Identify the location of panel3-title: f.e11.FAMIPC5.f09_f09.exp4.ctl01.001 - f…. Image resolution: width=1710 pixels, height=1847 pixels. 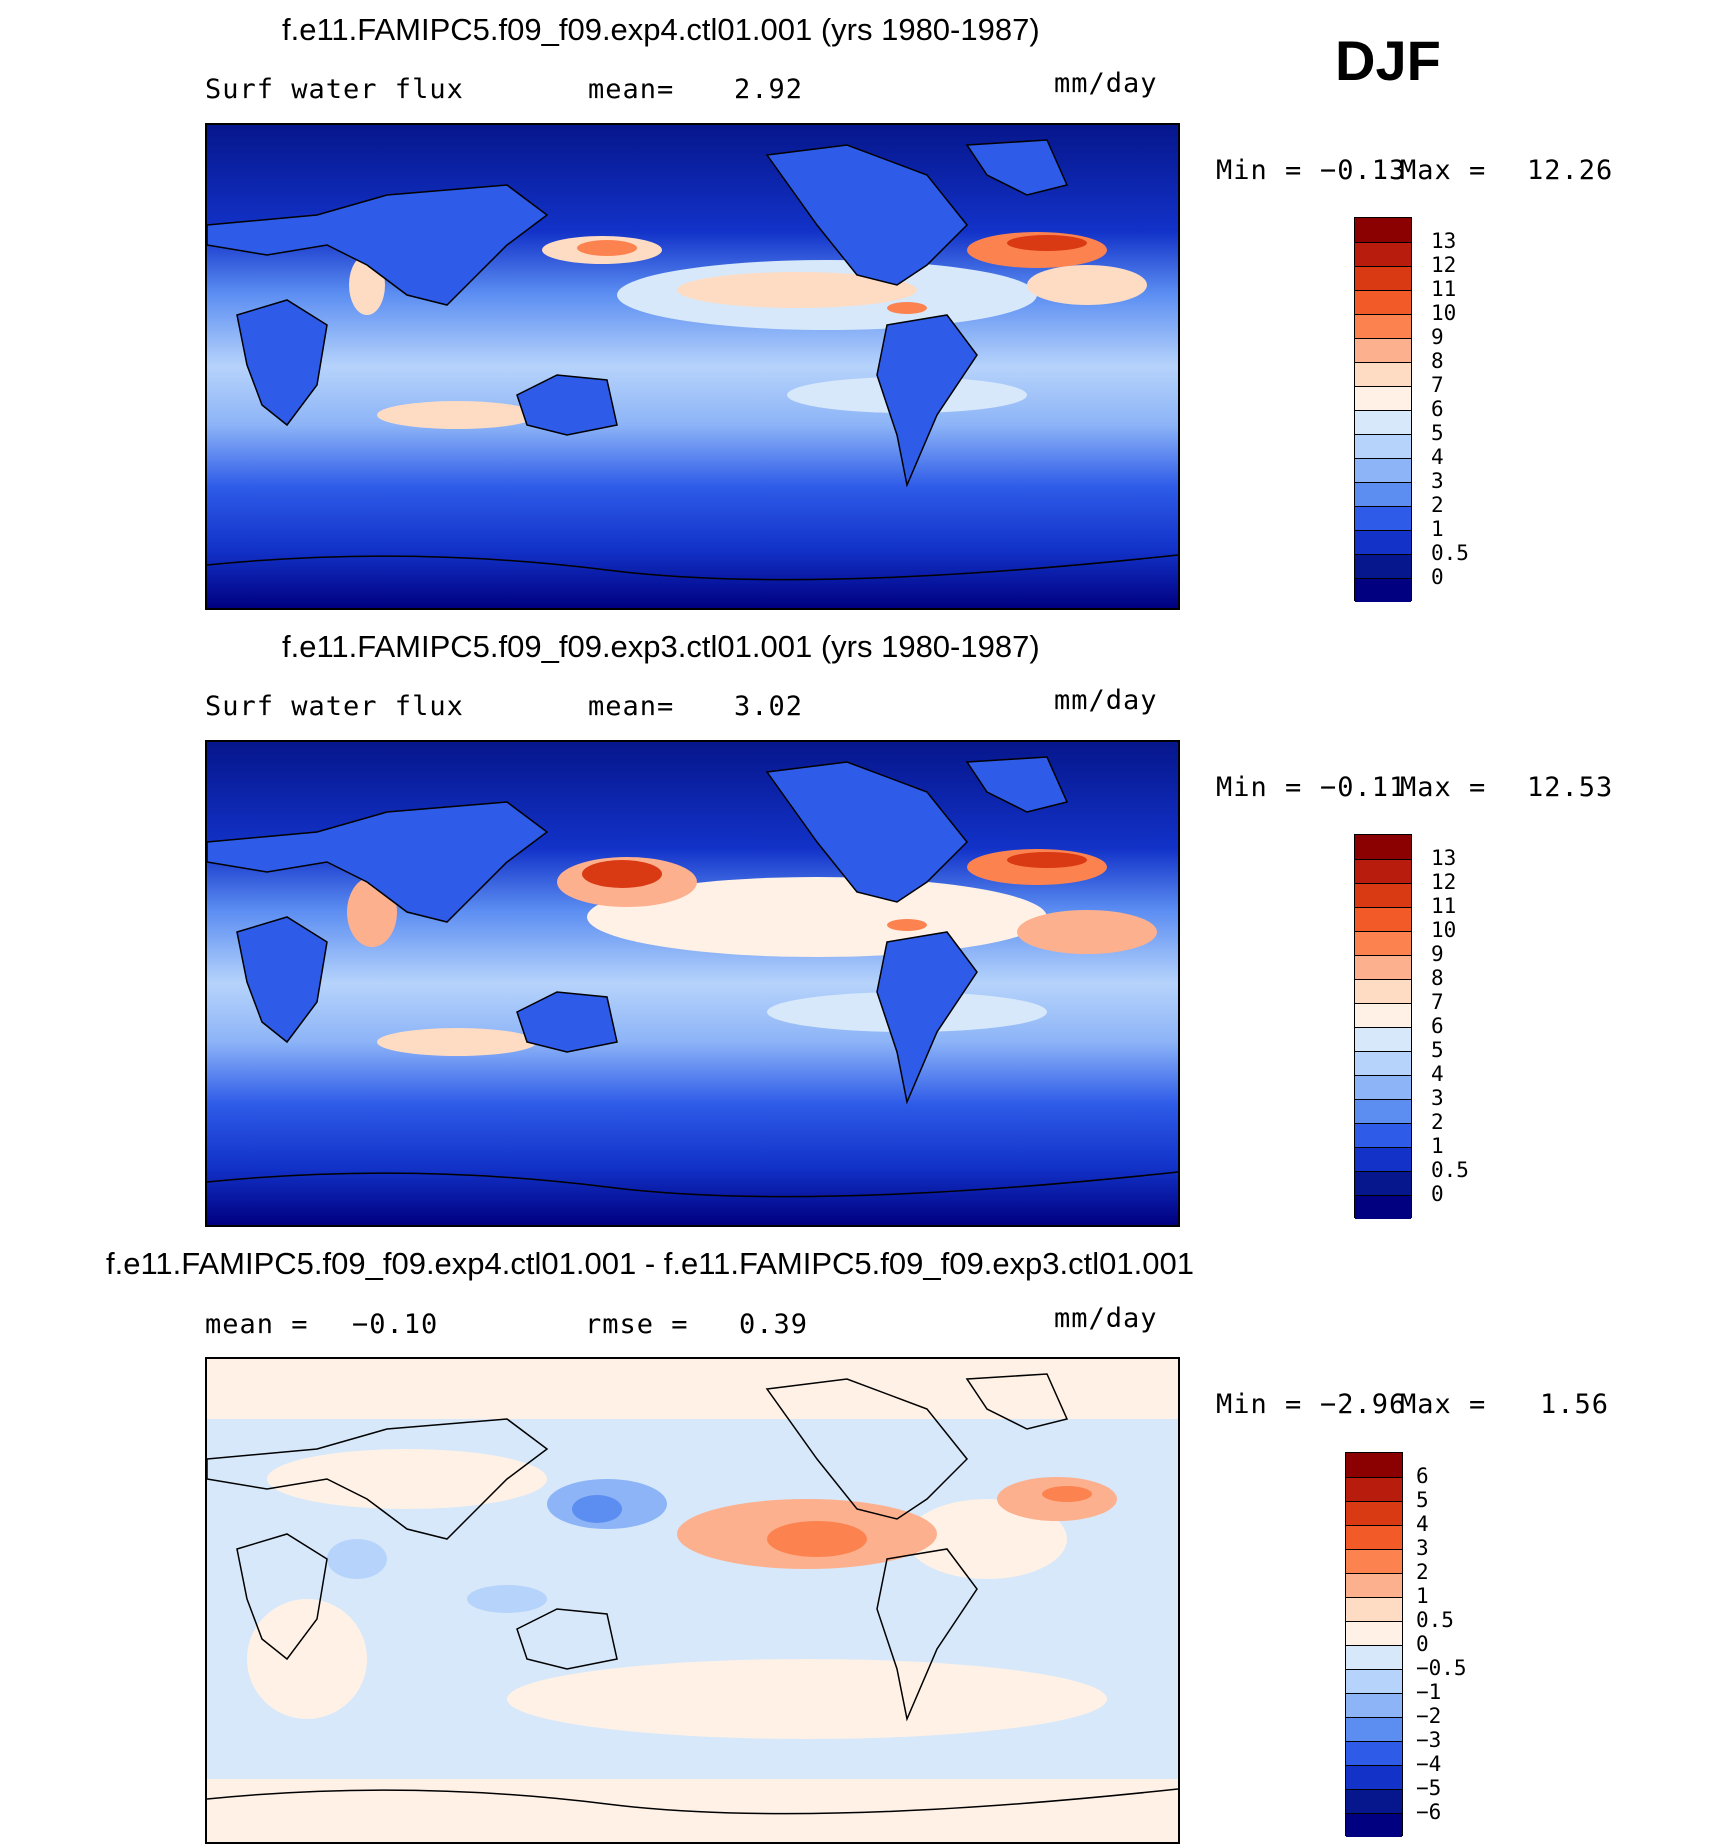
(650, 1263).